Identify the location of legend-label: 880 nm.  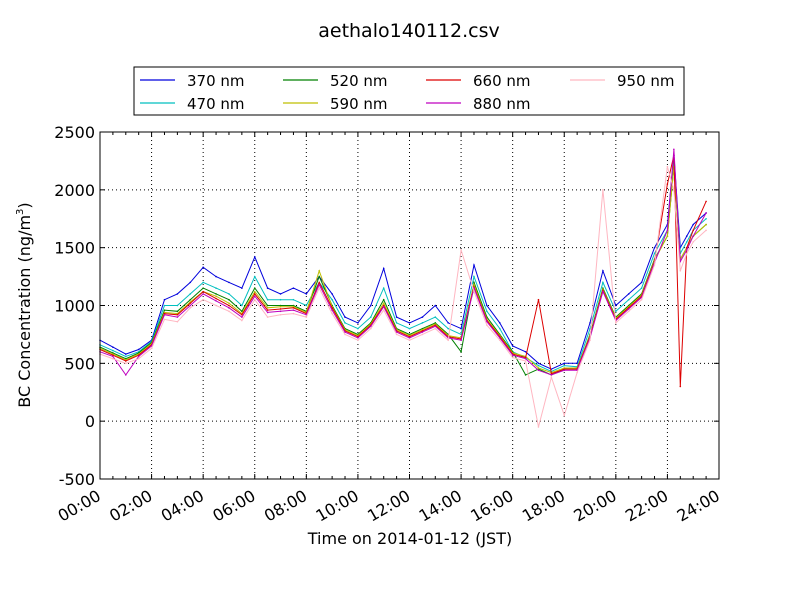
(502, 104).